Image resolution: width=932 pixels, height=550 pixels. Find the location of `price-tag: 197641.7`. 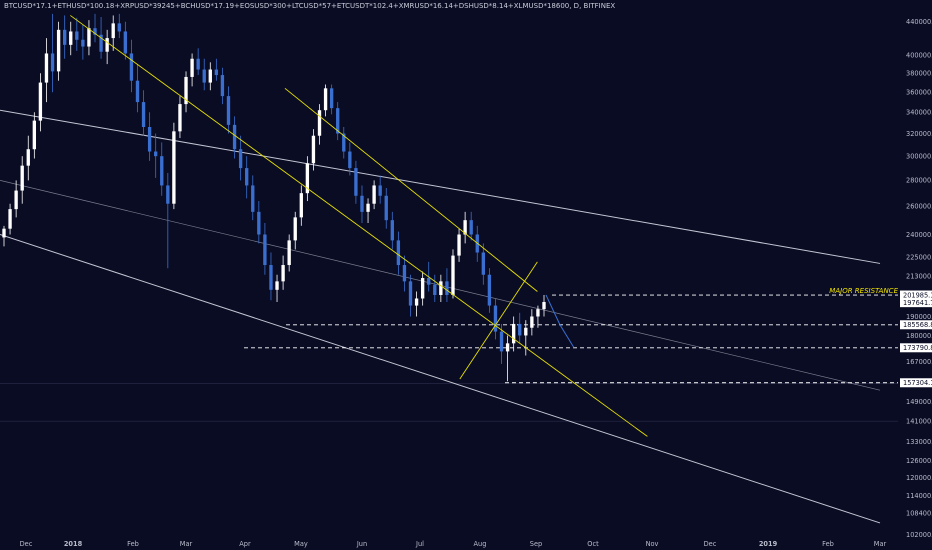

price-tag: 197641.7 is located at coordinates (916, 303).